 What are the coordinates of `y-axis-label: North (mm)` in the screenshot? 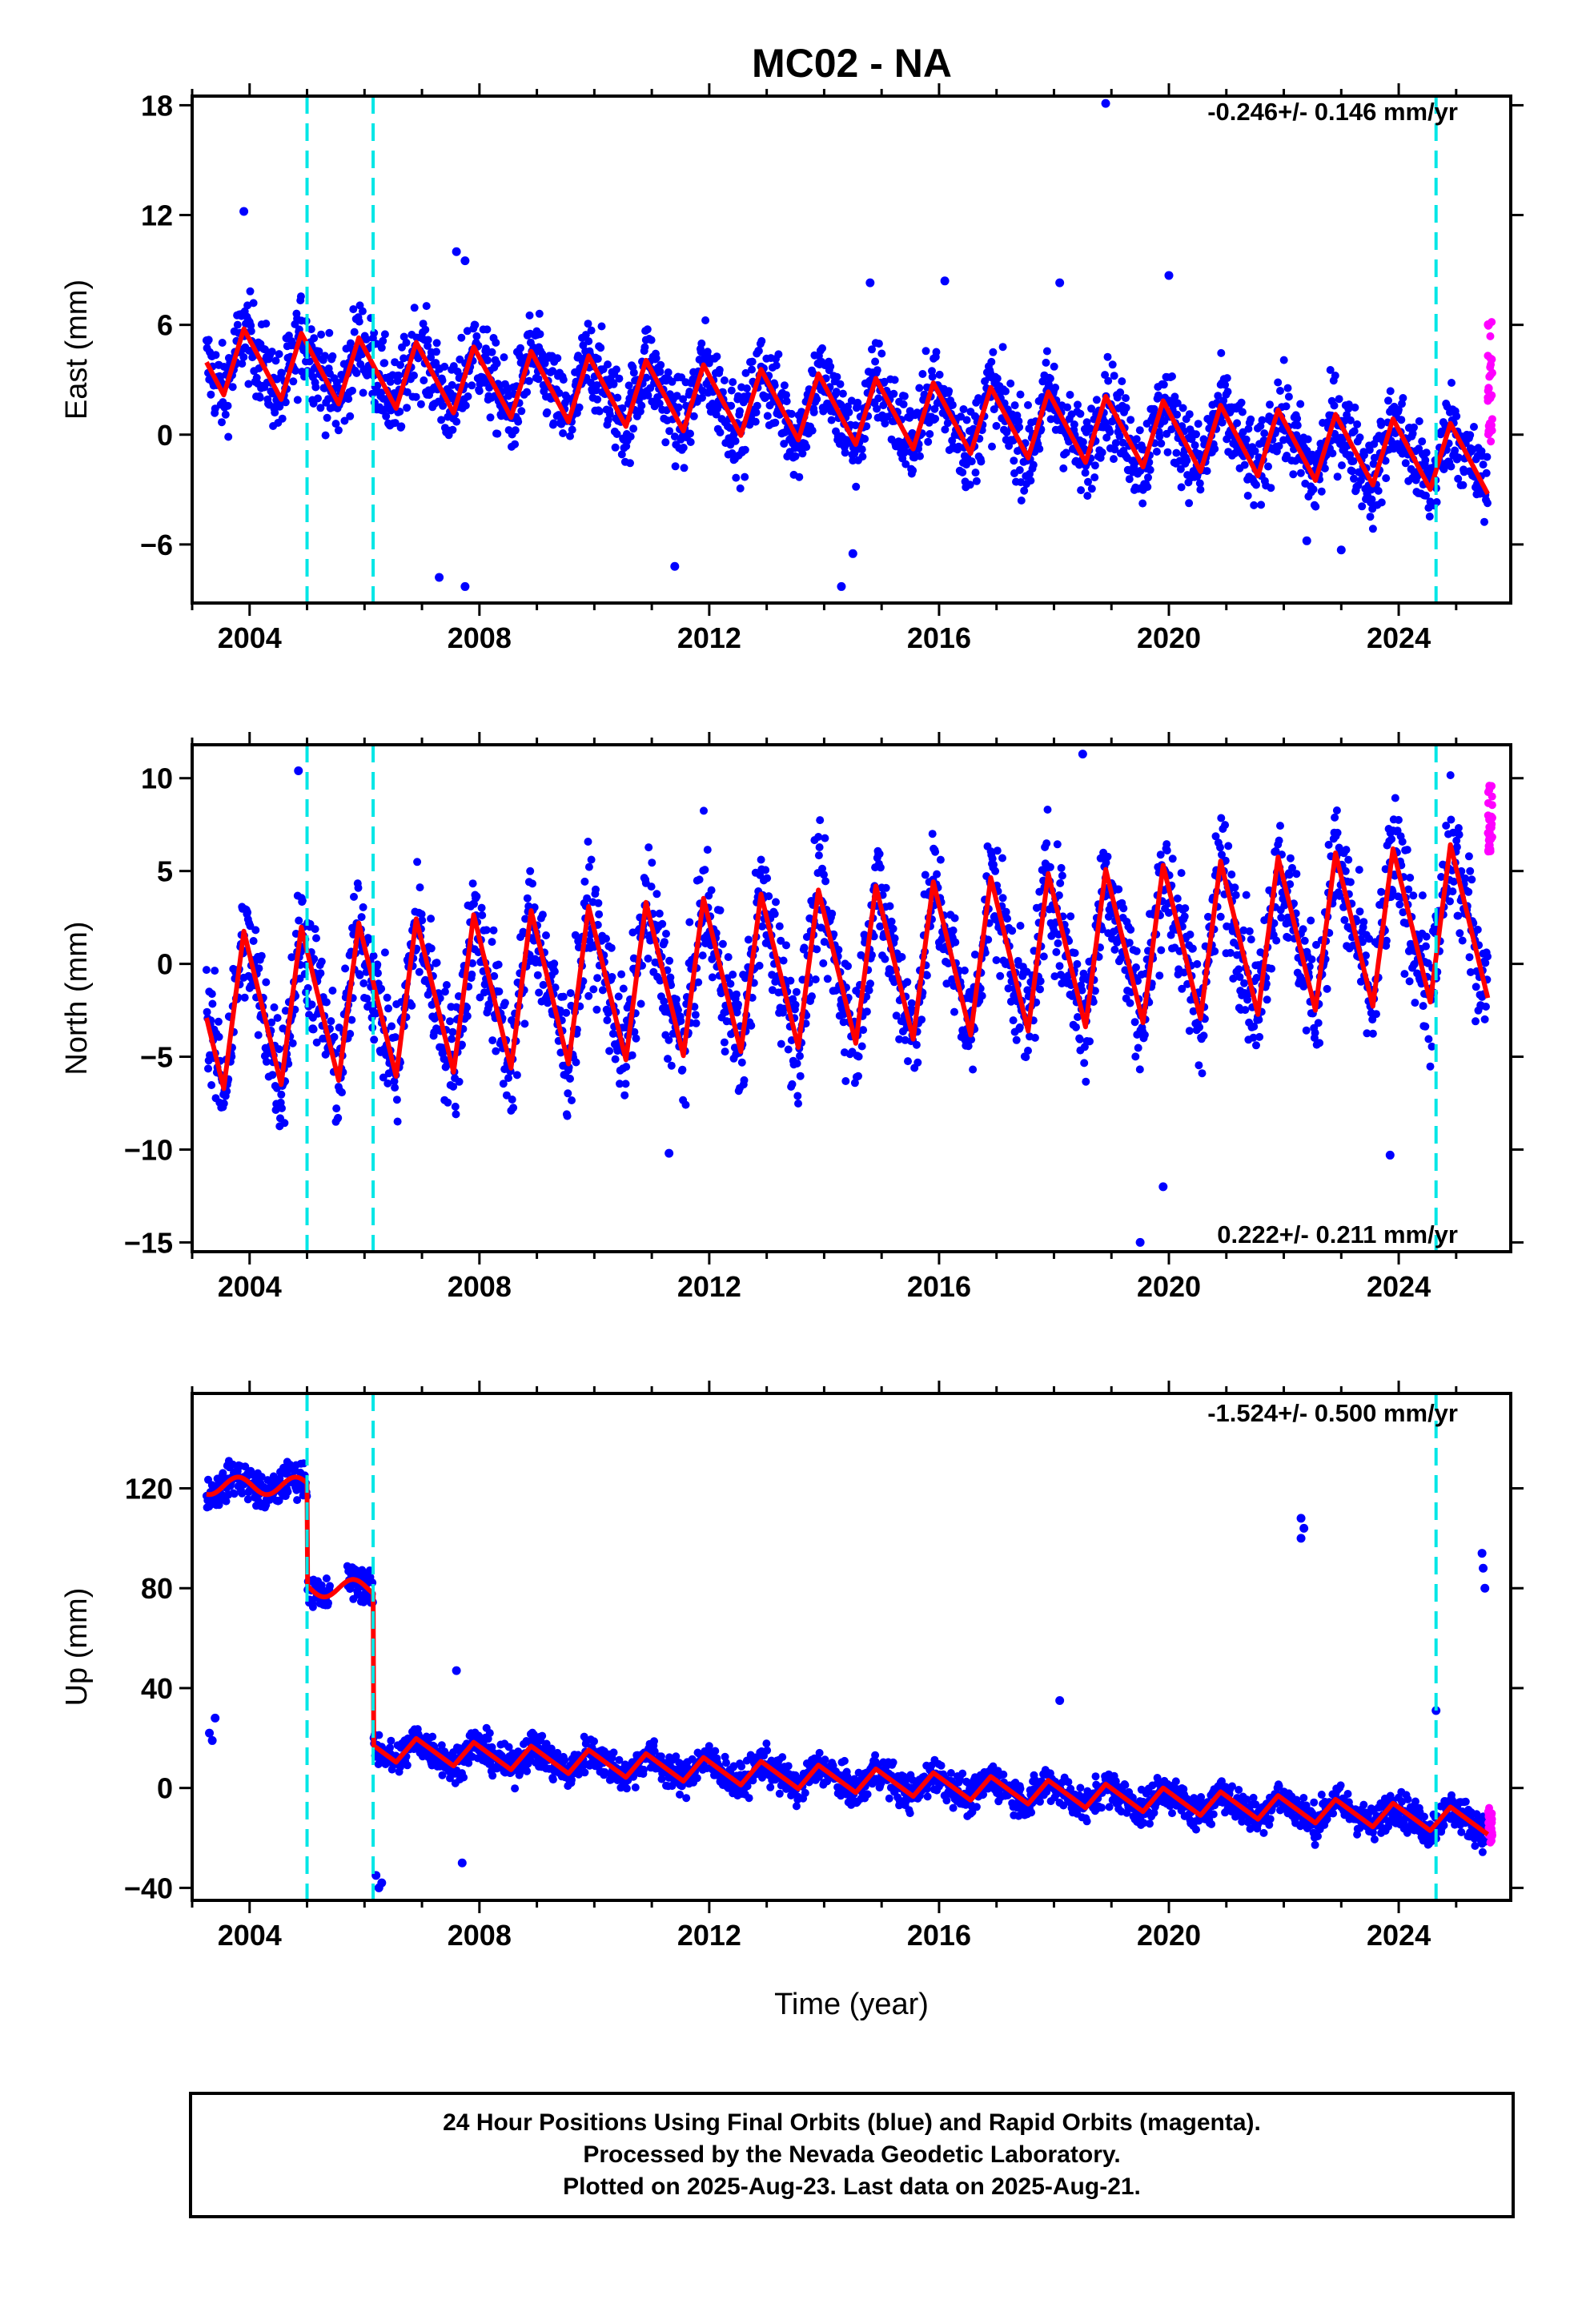 It's located at (77, 998).